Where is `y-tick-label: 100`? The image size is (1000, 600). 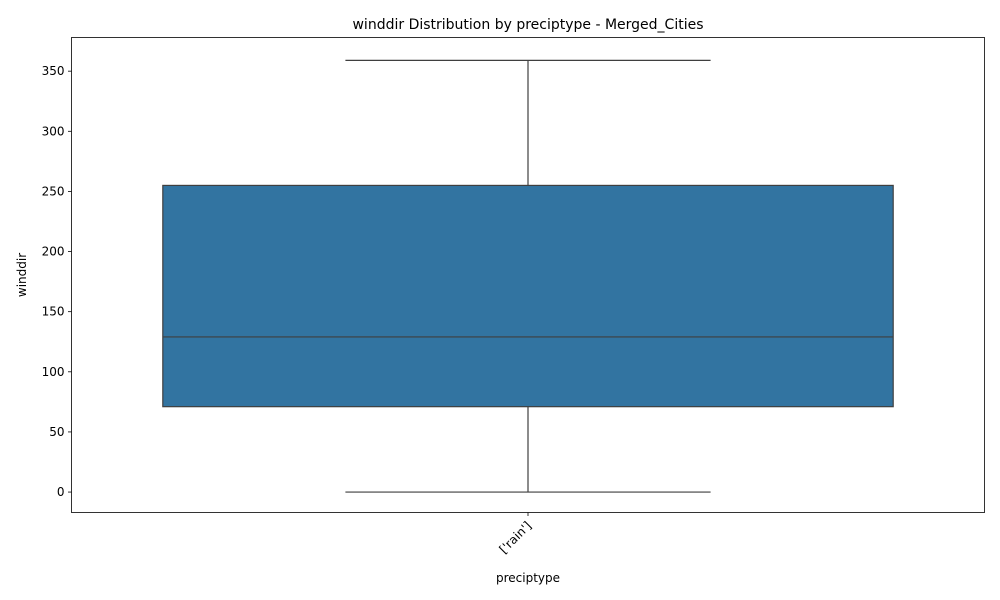
y-tick-label: 100 is located at coordinates (53, 372).